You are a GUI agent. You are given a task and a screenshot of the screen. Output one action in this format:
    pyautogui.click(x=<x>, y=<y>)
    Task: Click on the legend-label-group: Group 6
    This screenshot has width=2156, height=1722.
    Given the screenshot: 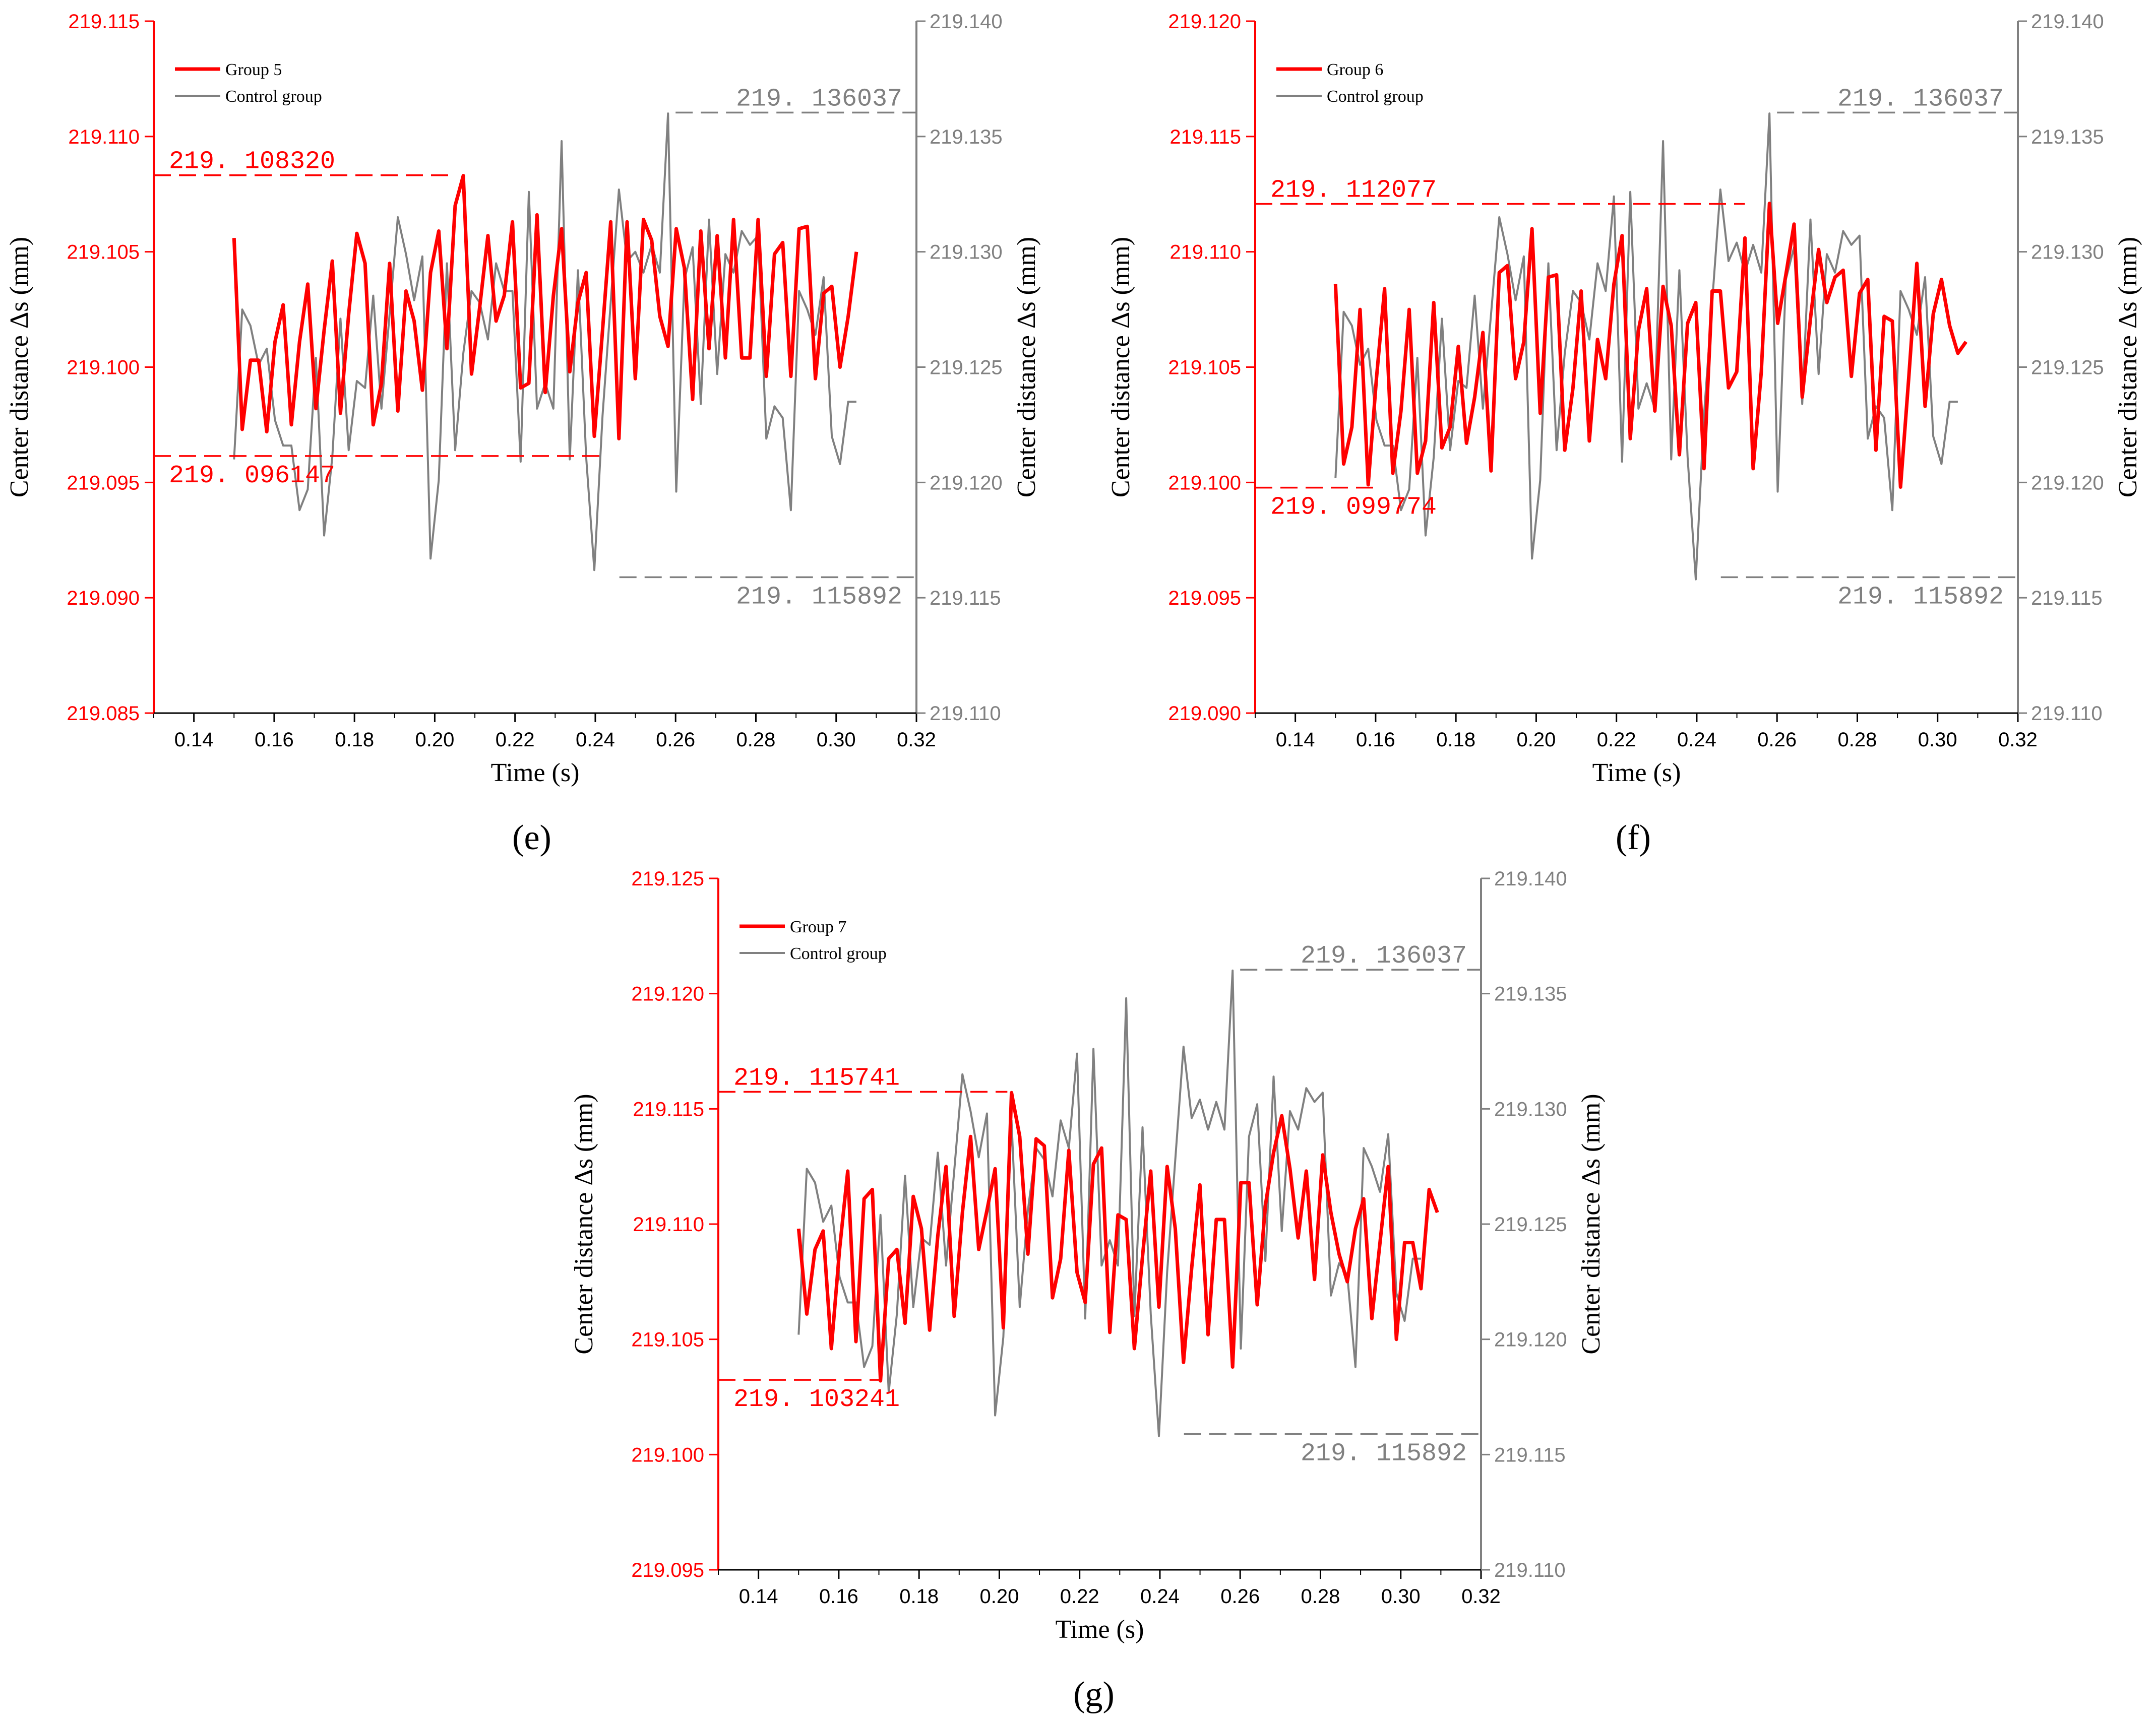 What is the action you would take?
    pyautogui.click(x=1355, y=70)
    